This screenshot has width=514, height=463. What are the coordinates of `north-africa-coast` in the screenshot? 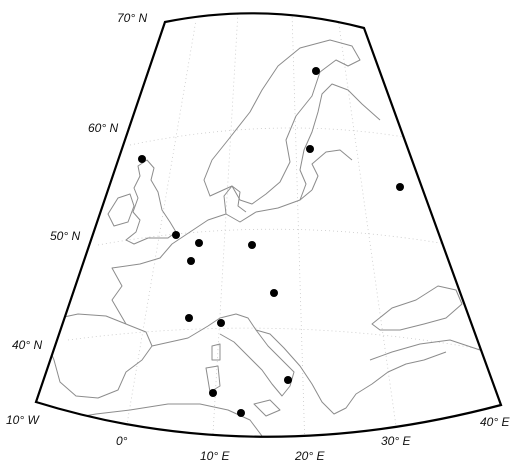 It's located at (161, 420).